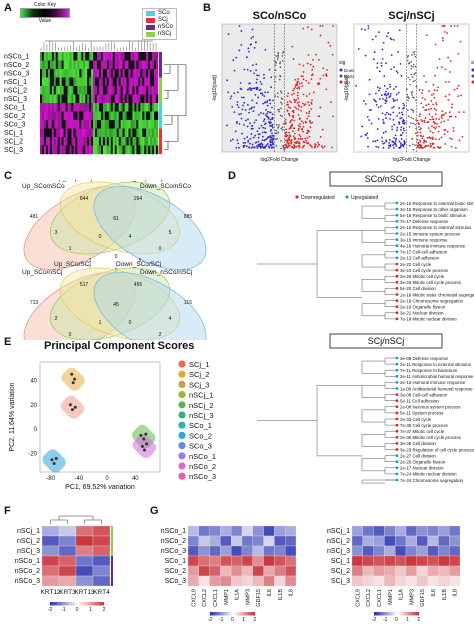  Describe the element at coordinates (429, 370) in the screenshot. I see `go-term-label: 7e-11 Response to bacterium` at that location.